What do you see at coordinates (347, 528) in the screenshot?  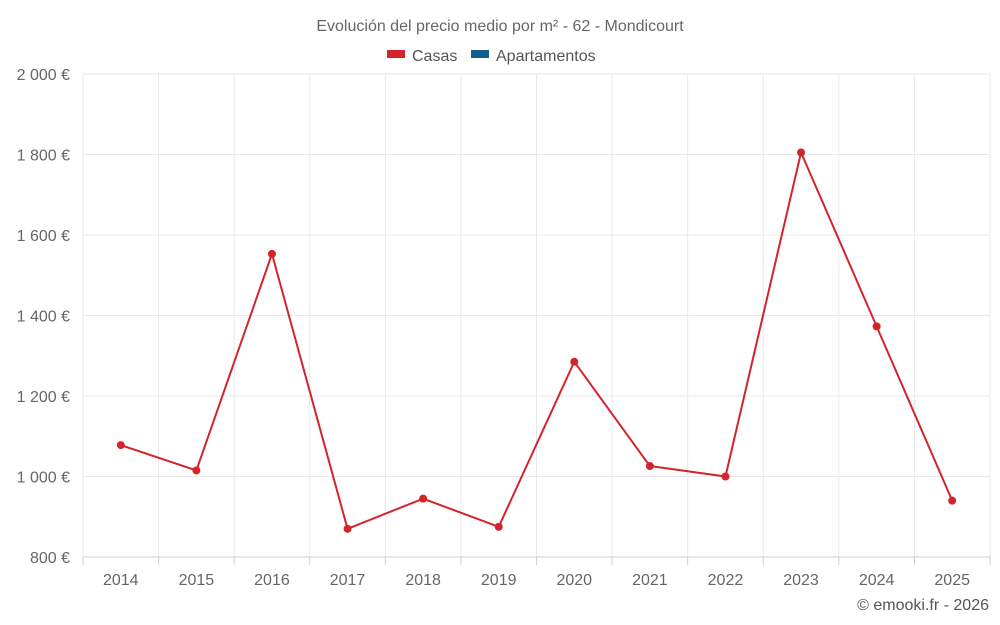 I see `data-point-2017` at bounding box center [347, 528].